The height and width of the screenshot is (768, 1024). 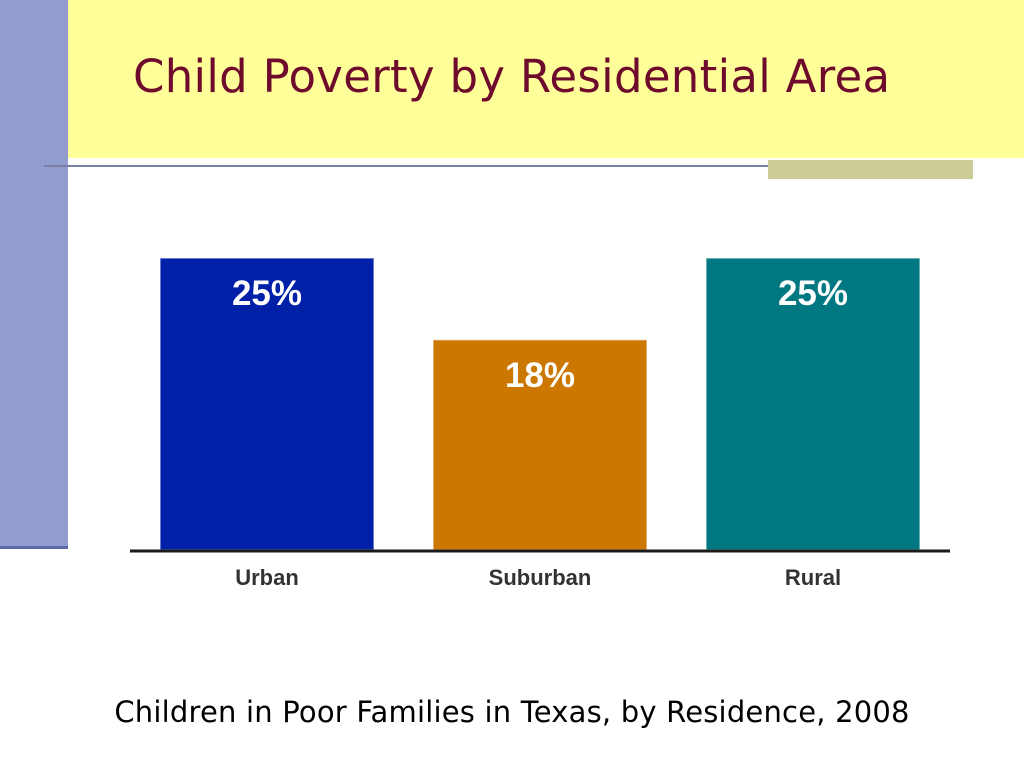 I want to click on left-accent-bar, so click(x=34, y=273).